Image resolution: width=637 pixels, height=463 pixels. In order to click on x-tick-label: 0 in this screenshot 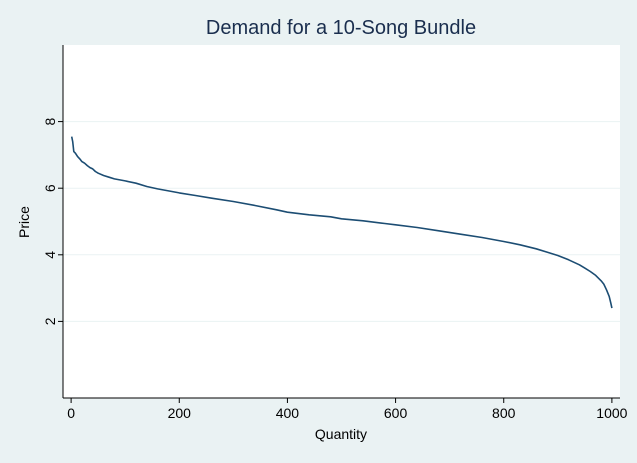, I will do `click(71, 413)`.